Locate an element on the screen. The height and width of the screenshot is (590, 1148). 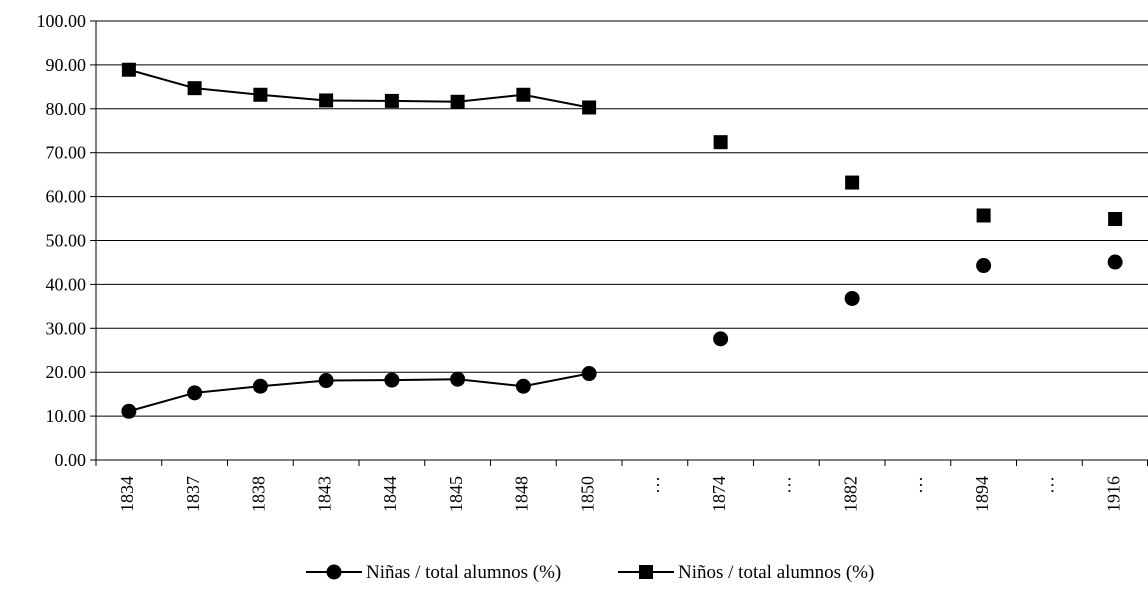
y-tick-label: 30.00 is located at coordinates (66, 328).